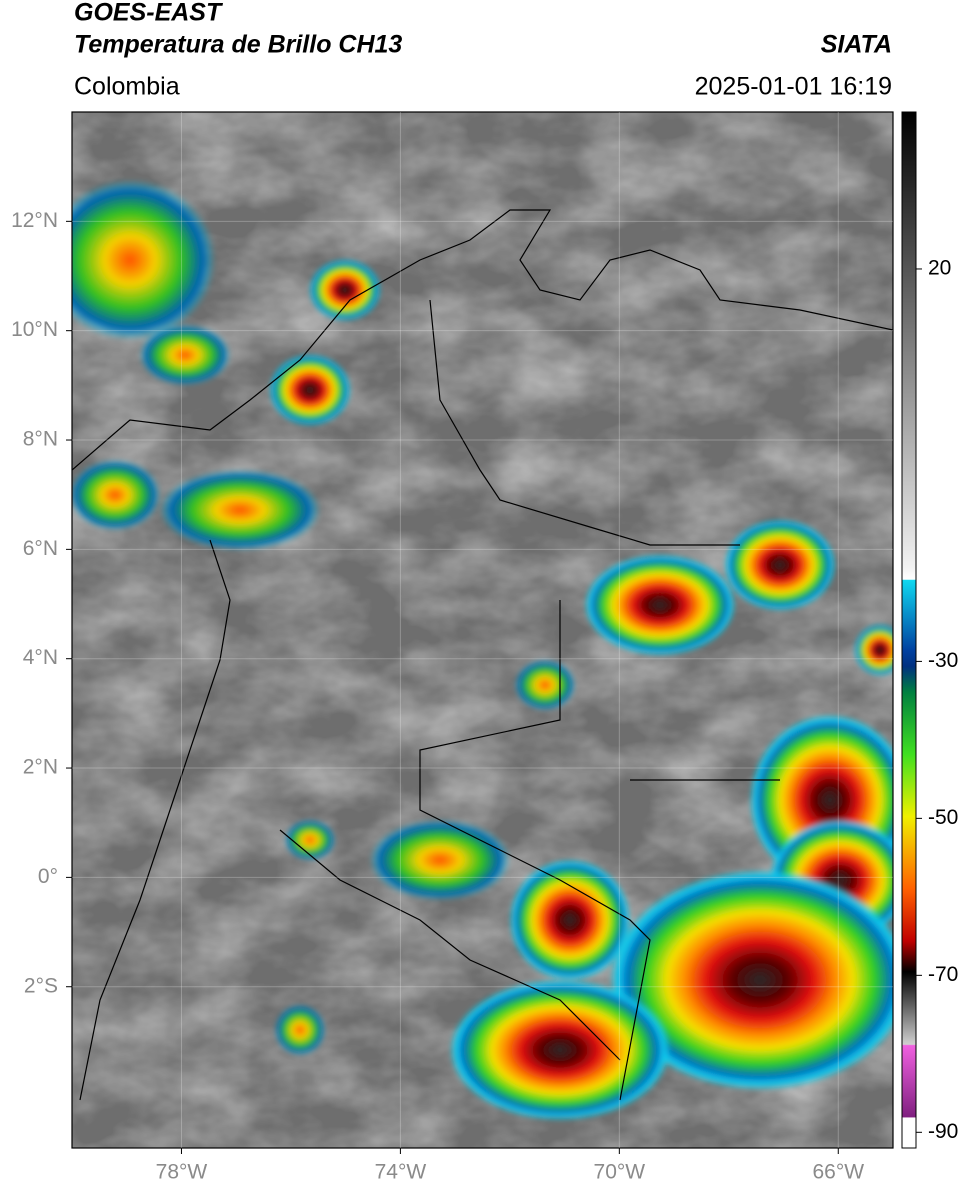 Image resolution: width=966 pixels, height=1190 pixels. I want to click on lon-label: 74°W, so click(401, 1172).